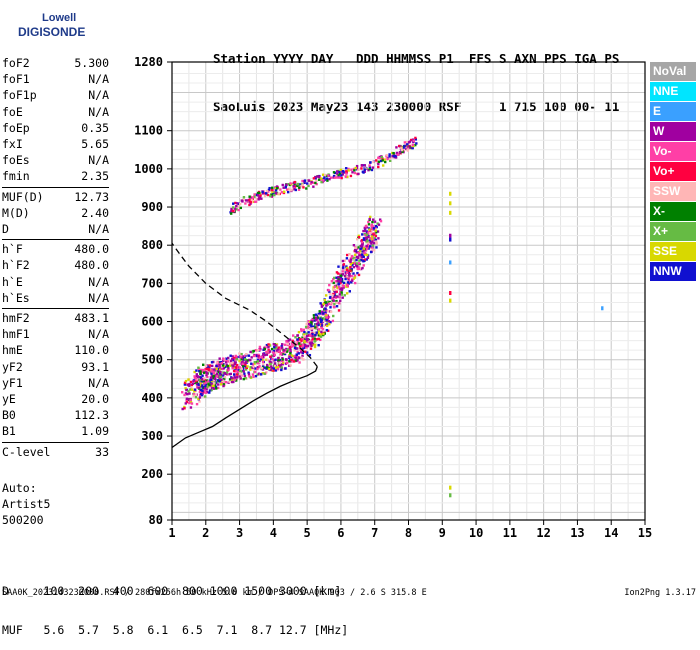  What do you see at coordinates (152, 436) in the screenshot?
I see `y-tick-label: 300` at bounding box center [152, 436].